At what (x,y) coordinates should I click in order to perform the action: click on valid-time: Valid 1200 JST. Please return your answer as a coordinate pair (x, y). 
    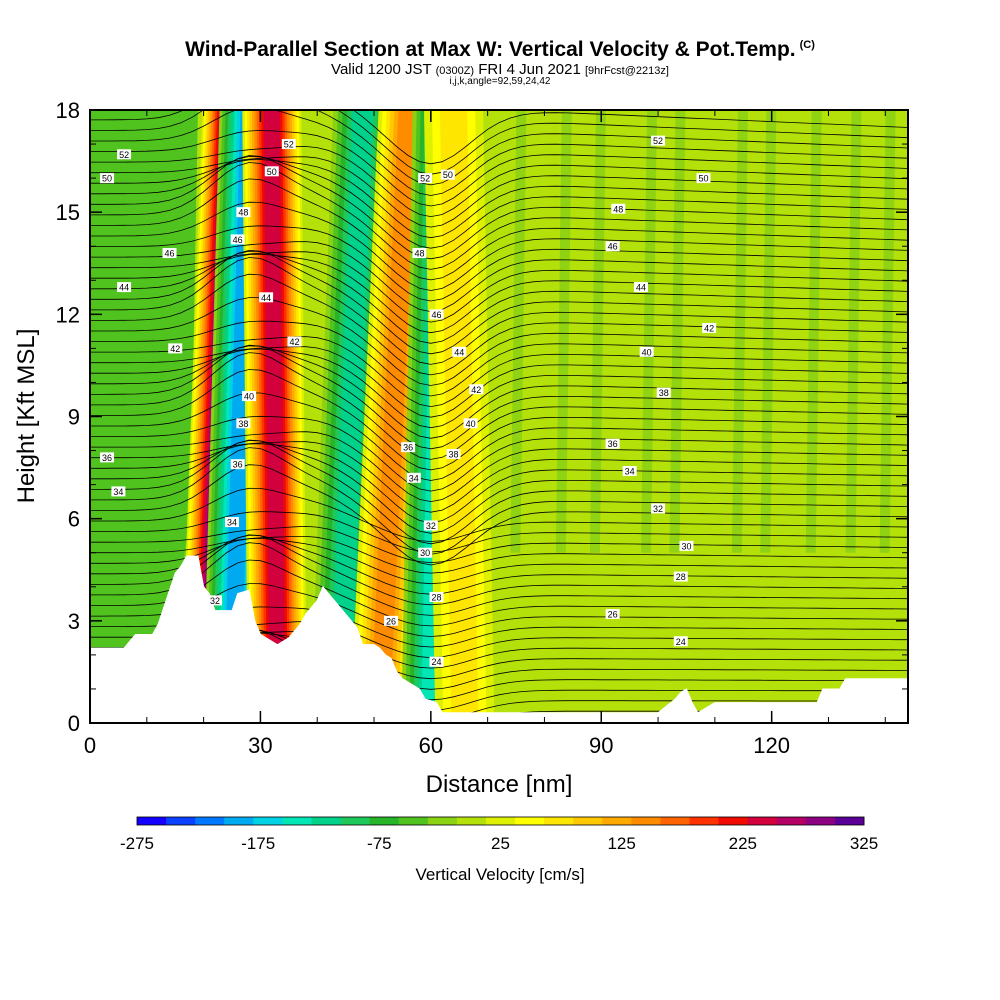
    Looking at the image, I should click on (381, 69).